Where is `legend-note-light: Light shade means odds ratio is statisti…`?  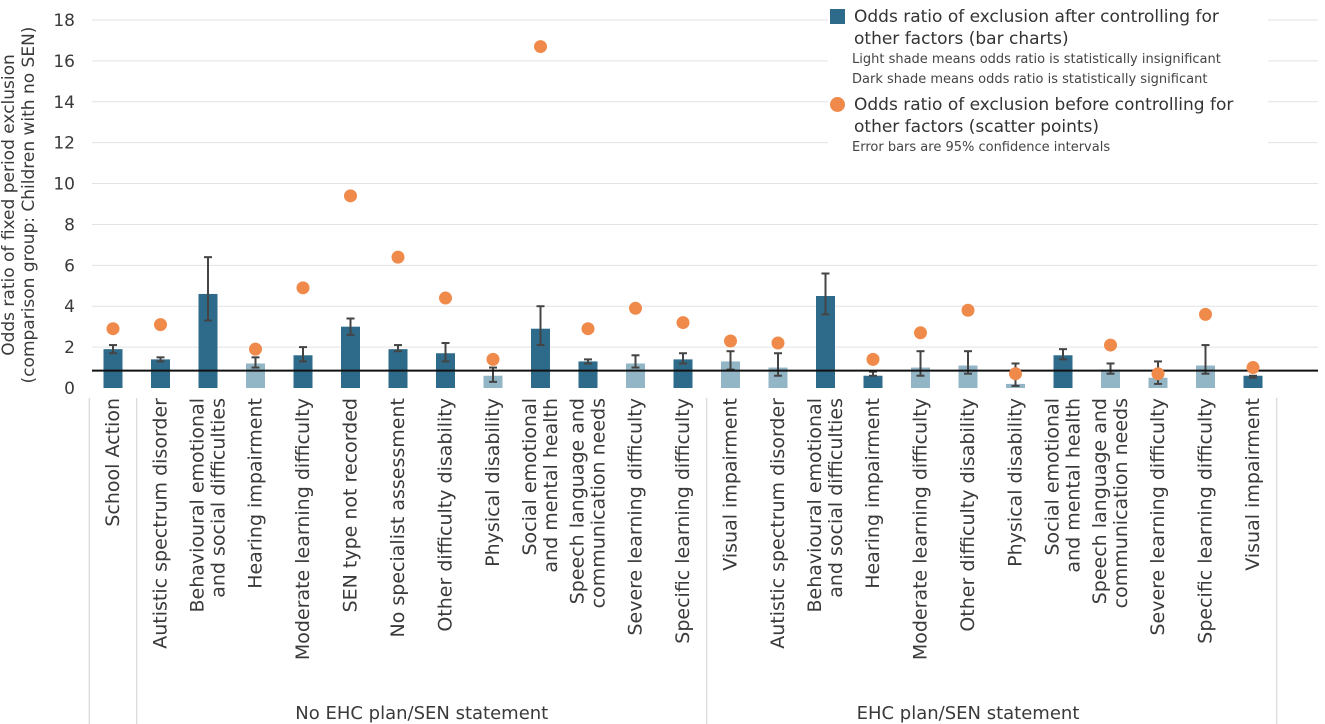
legend-note-light: Light shade means odds ratio is statisti… is located at coordinates (1036, 59).